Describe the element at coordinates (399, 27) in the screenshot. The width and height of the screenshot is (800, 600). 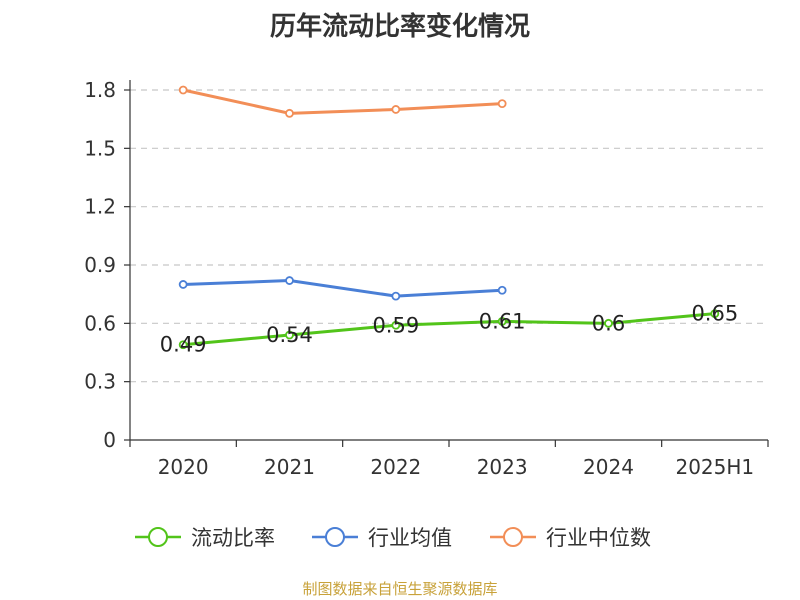
I see `chart-title: 历年流动比率变化情况` at that location.